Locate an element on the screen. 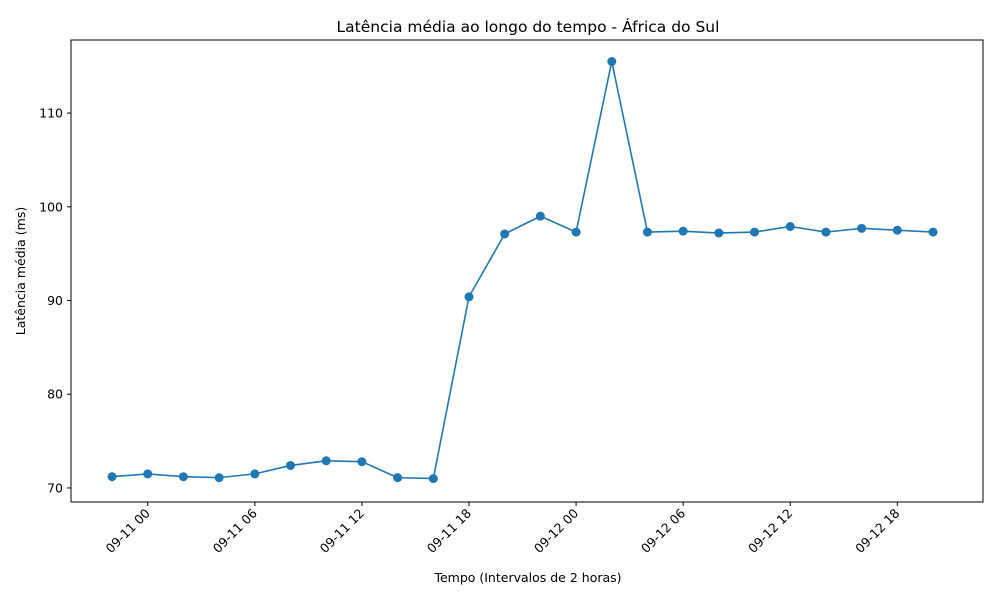  x-tick-label: 09-11 18 is located at coordinates (449, 530).